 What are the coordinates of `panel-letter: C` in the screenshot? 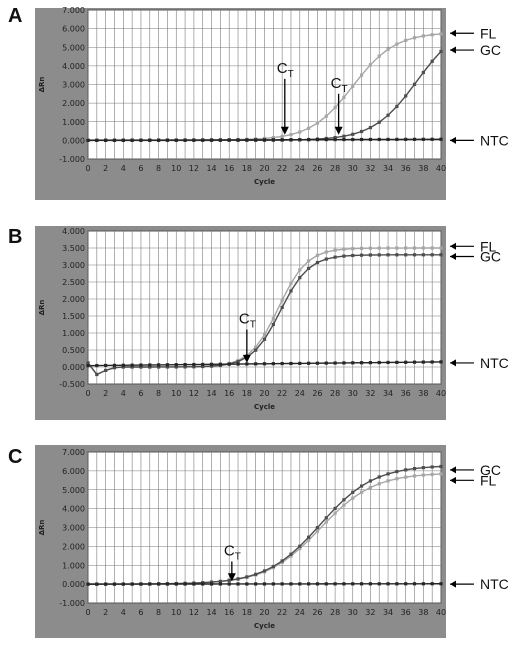 It's located at (15, 457).